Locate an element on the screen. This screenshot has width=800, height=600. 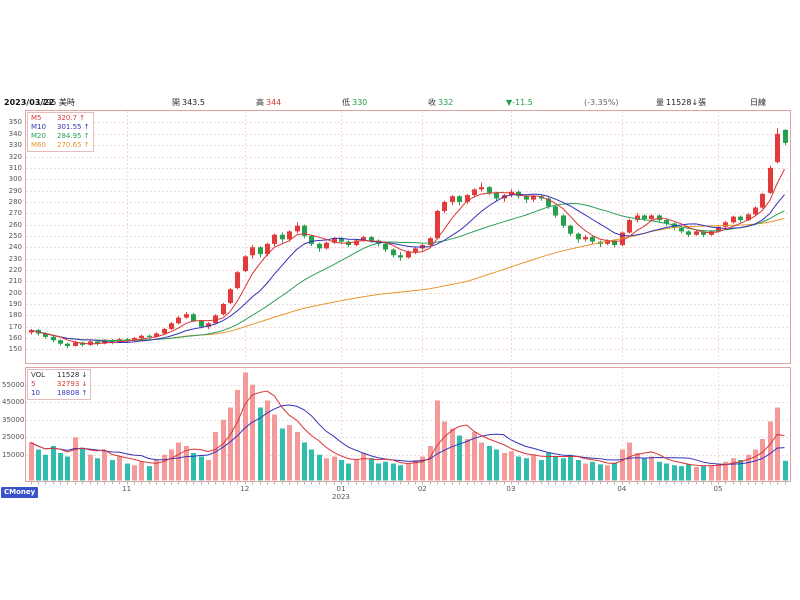
price-ma-legend-row: M60 270.65 ↑ is located at coordinates (60, 145).